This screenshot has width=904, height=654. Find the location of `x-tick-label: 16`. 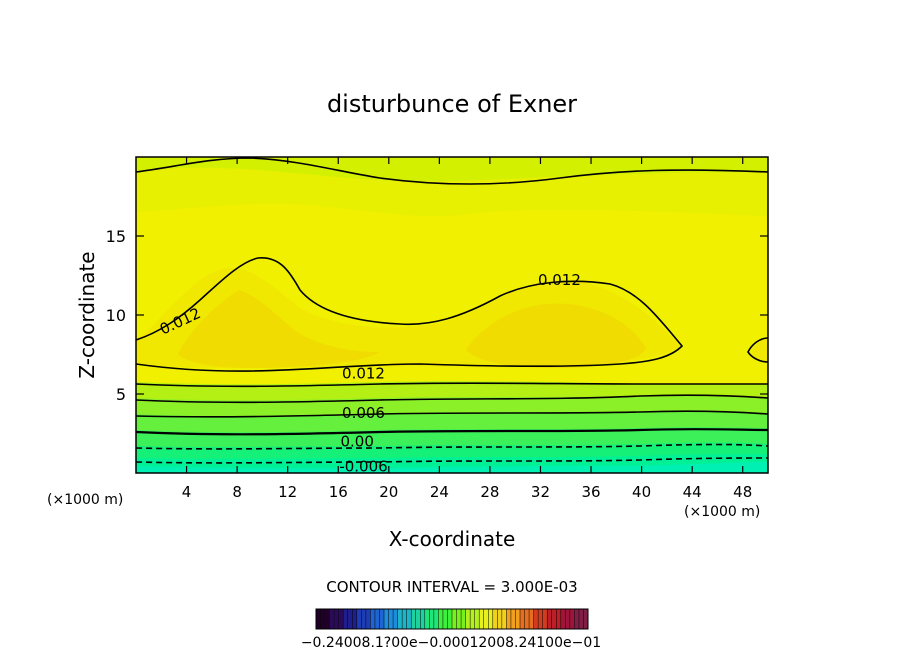

x-tick-label: 16 is located at coordinates (338, 492).